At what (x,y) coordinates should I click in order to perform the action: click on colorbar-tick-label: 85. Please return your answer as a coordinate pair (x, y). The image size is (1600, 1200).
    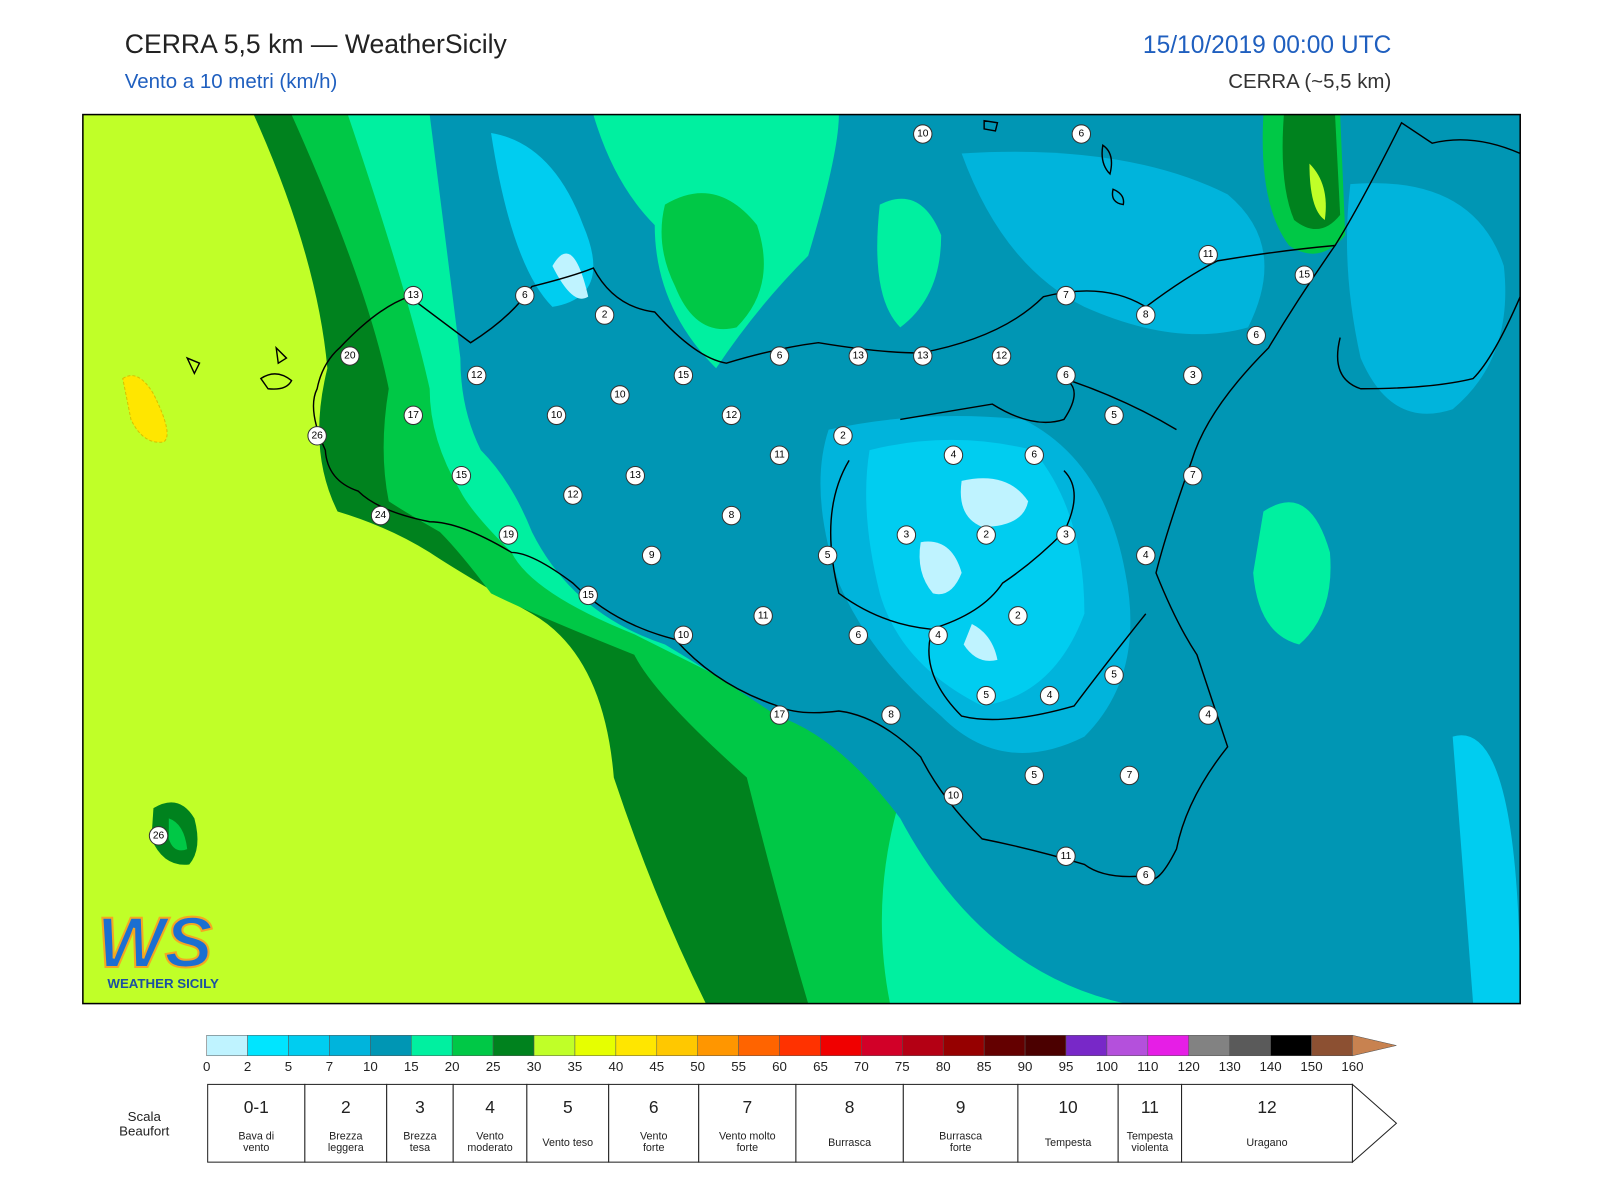
    Looking at the image, I should click on (984, 1066).